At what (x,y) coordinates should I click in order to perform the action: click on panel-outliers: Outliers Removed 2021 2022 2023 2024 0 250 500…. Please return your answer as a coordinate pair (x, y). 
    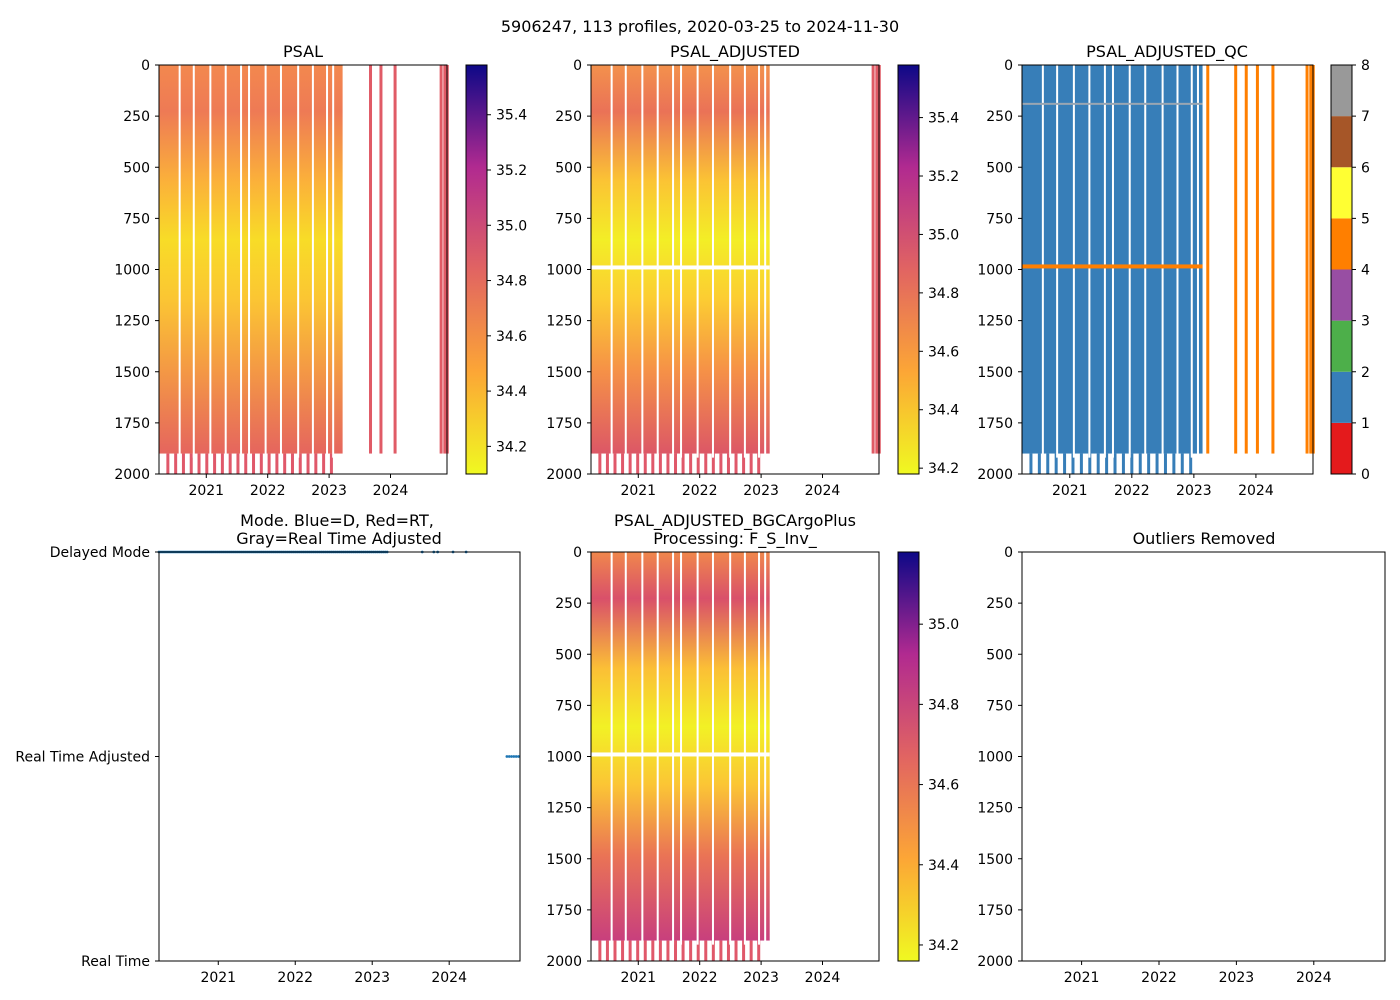
    Looking at the image, I should click on (1181, 757).